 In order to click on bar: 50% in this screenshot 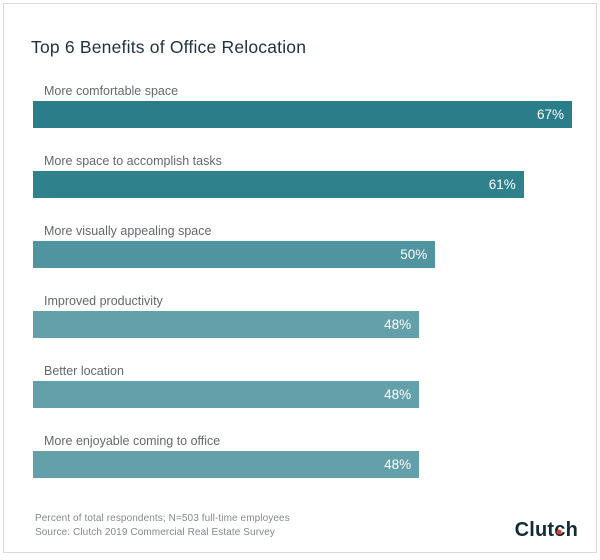, I will do `click(234, 254)`.